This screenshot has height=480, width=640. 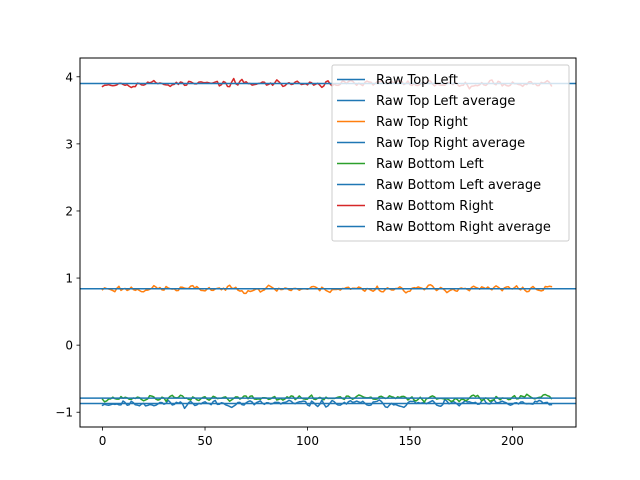 I want to click on legend-label-raw-top-right: Raw Top Right, so click(x=422, y=122).